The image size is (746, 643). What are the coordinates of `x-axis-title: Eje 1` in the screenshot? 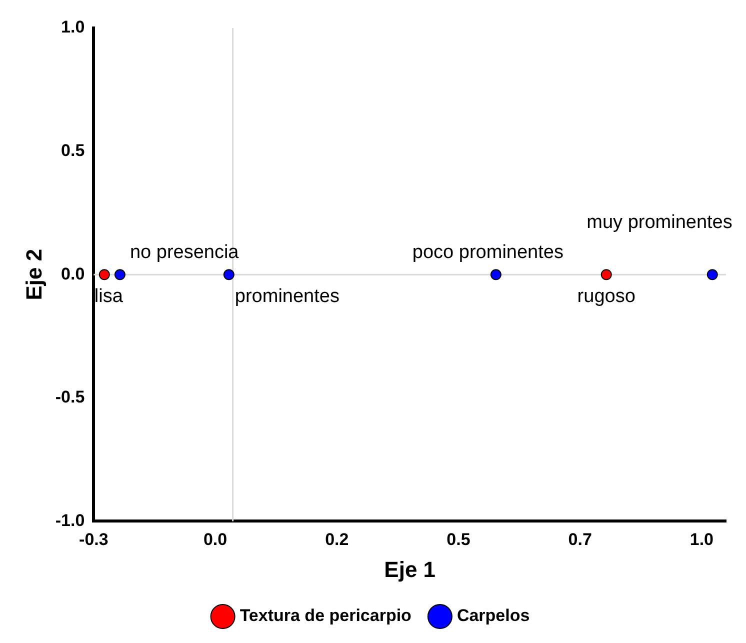 It's located at (410, 569).